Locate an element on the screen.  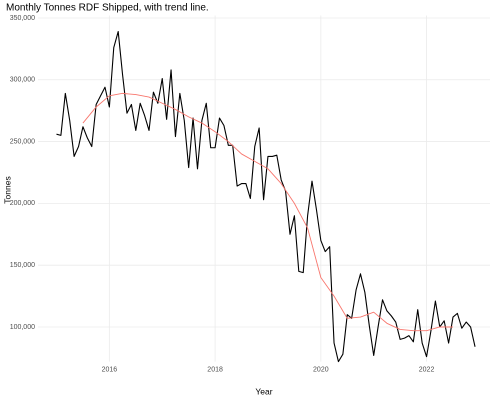
y-tick-label: 100,000 is located at coordinates (22, 327).